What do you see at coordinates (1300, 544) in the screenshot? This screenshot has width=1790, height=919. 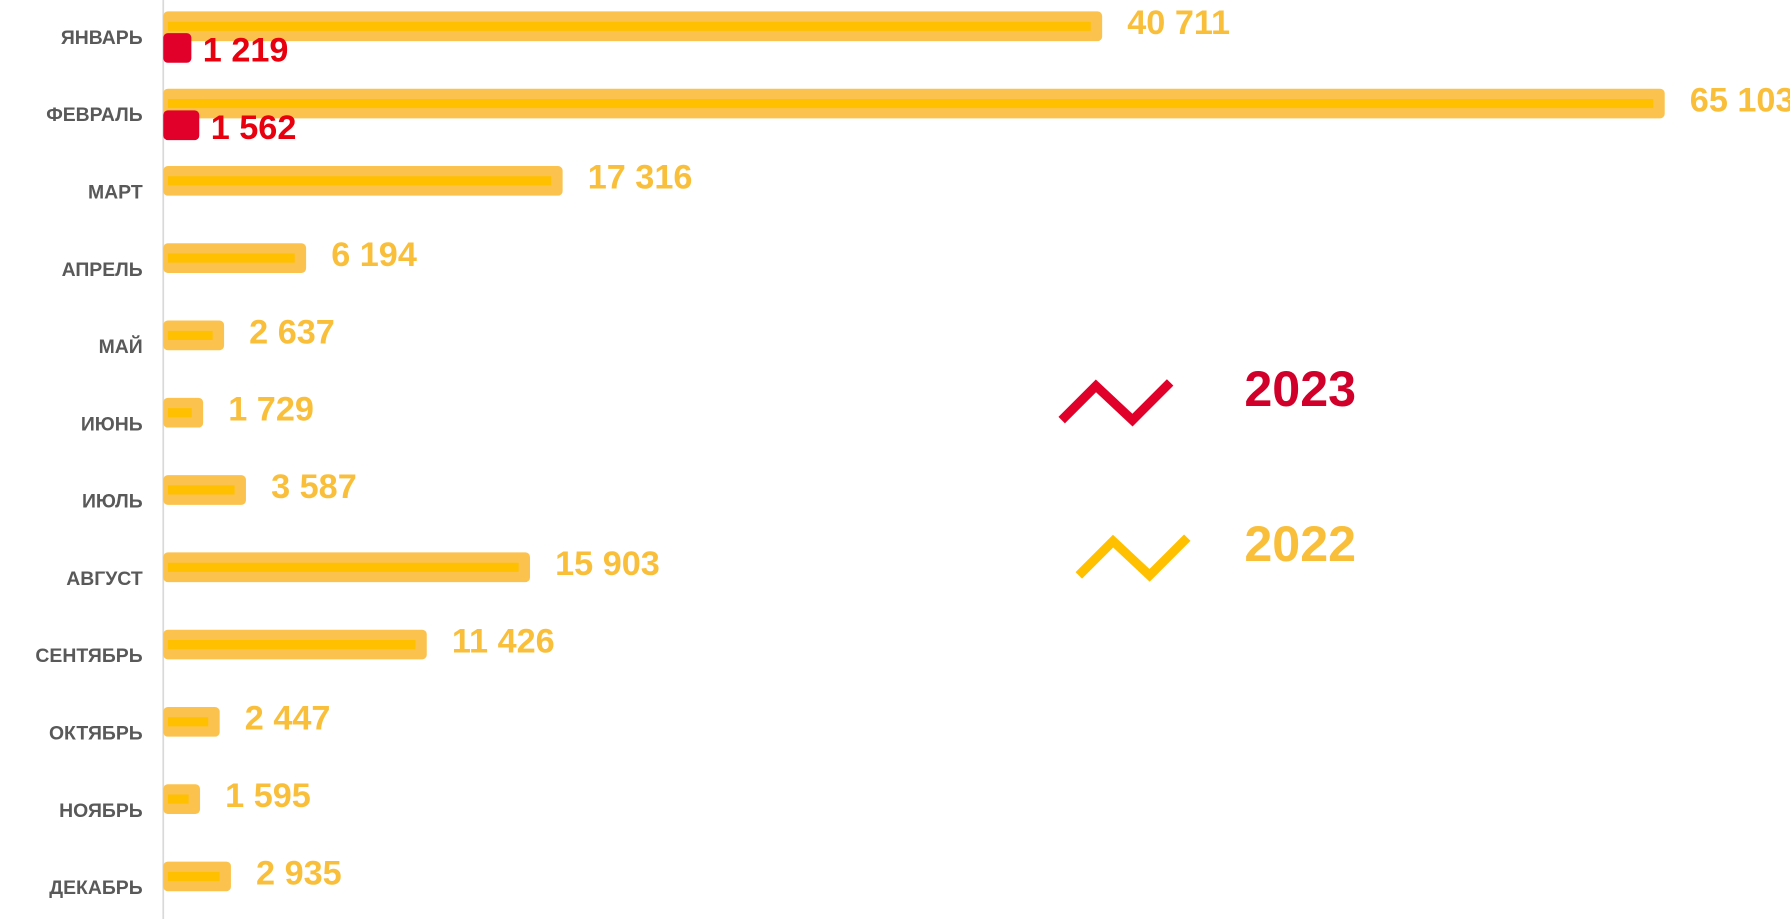 I see `legend-label: 2022` at bounding box center [1300, 544].